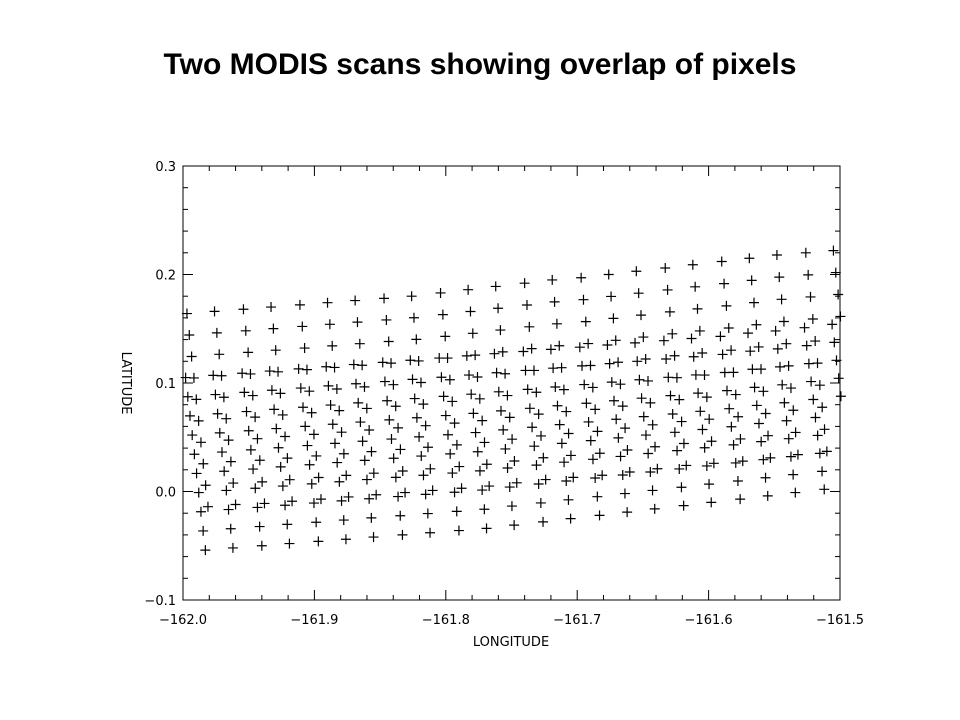 Image resolution: width=960 pixels, height=720 pixels. What do you see at coordinates (577, 620) in the screenshot?
I see `x-tick-label: −161.7` at bounding box center [577, 620].